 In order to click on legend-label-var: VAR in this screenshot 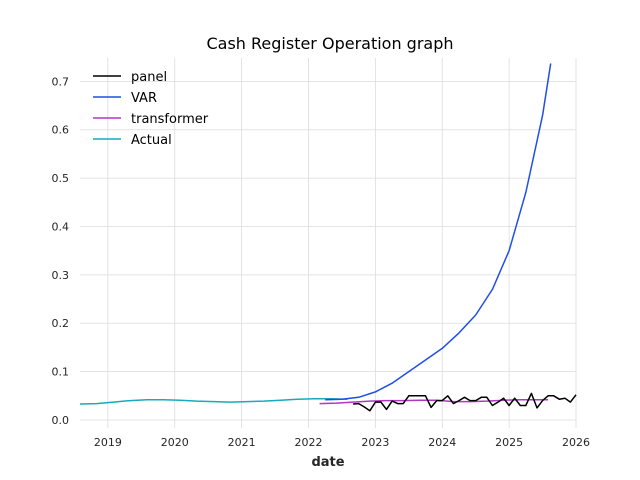, I will do `click(144, 98)`.